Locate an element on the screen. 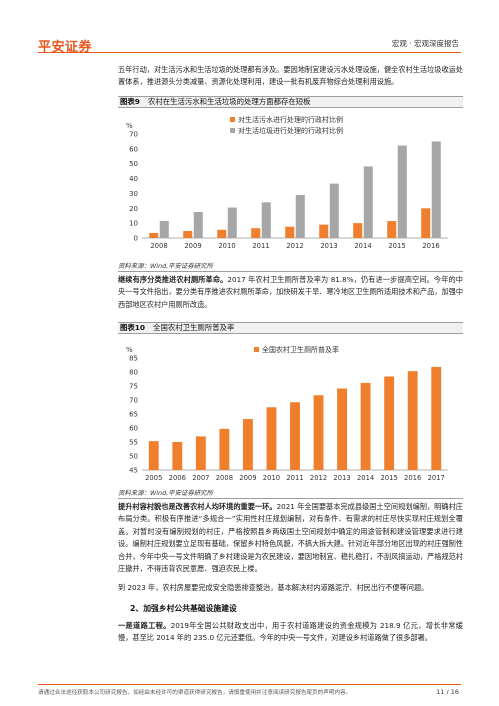  planning-paragraph-lead: 提升村容村貌也是改善农村人均环境的重要一环。 is located at coordinates (197, 506).